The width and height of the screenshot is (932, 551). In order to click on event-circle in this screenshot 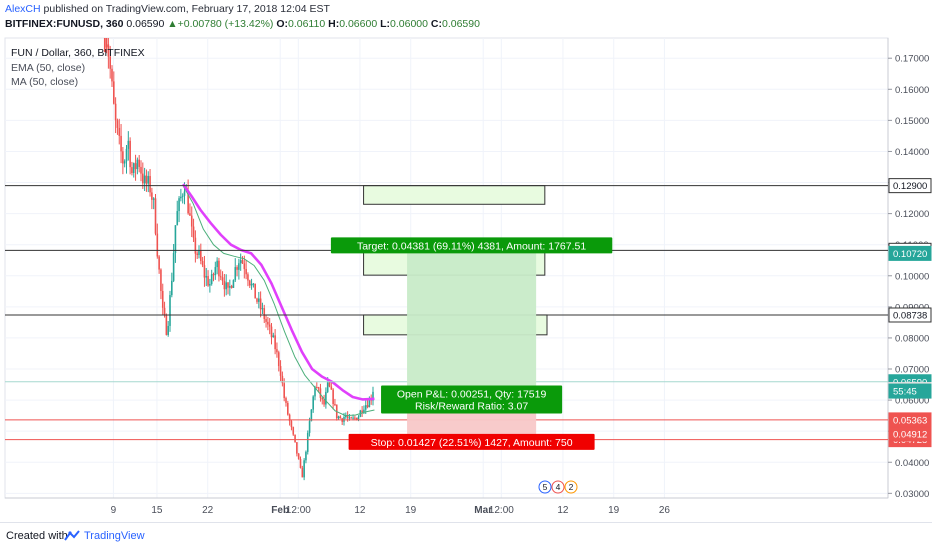, I will do `click(545, 487)`.